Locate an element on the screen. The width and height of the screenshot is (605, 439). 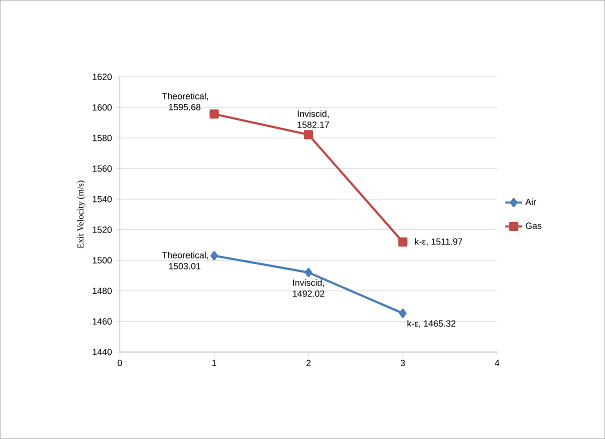
data-label: k-ε, 1465.32 is located at coordinates (432, 324).